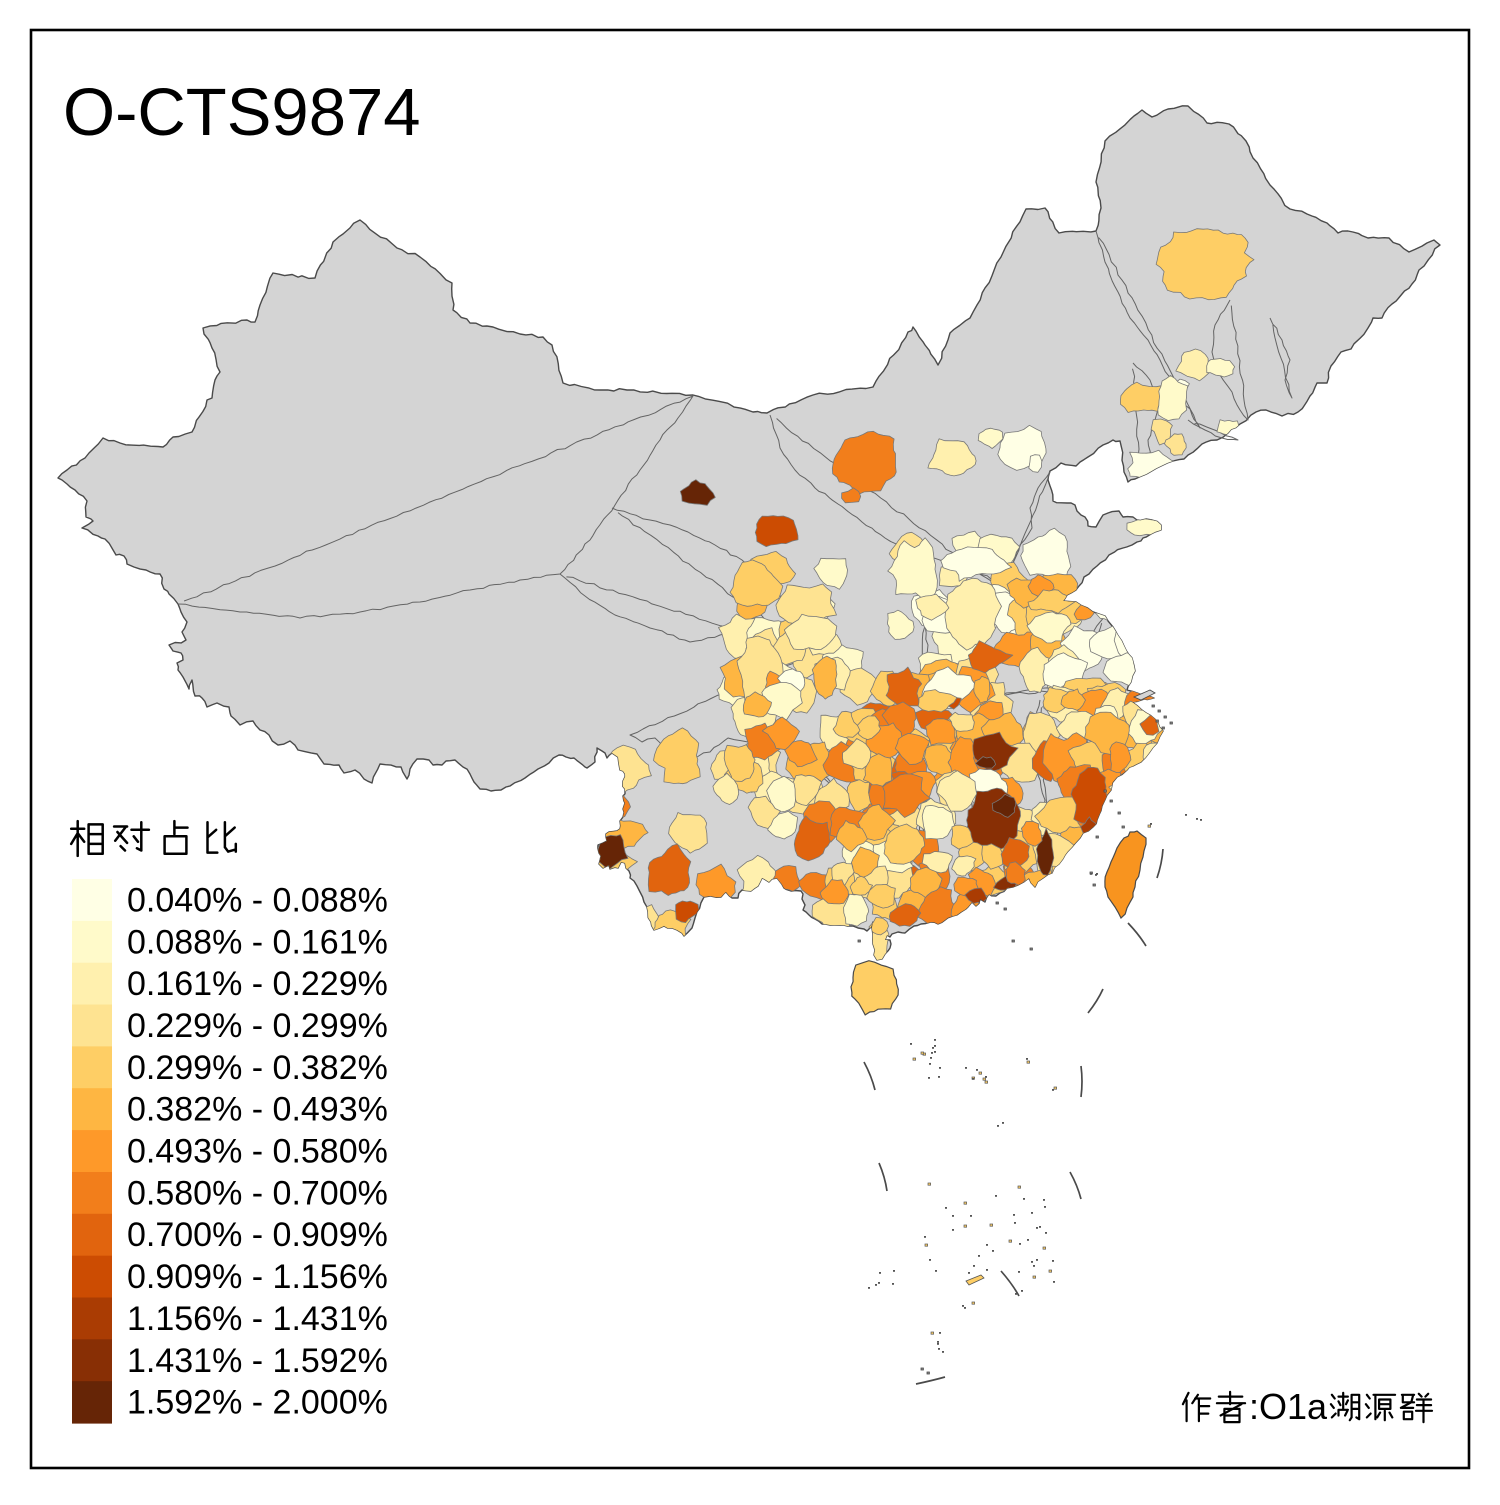 The width and height of the screenshot is (1500, 1505). Describe the element at coordinates (257, 1110) in the screenshot. I see `svg-text: 0.382% - 0.493%` at that location.